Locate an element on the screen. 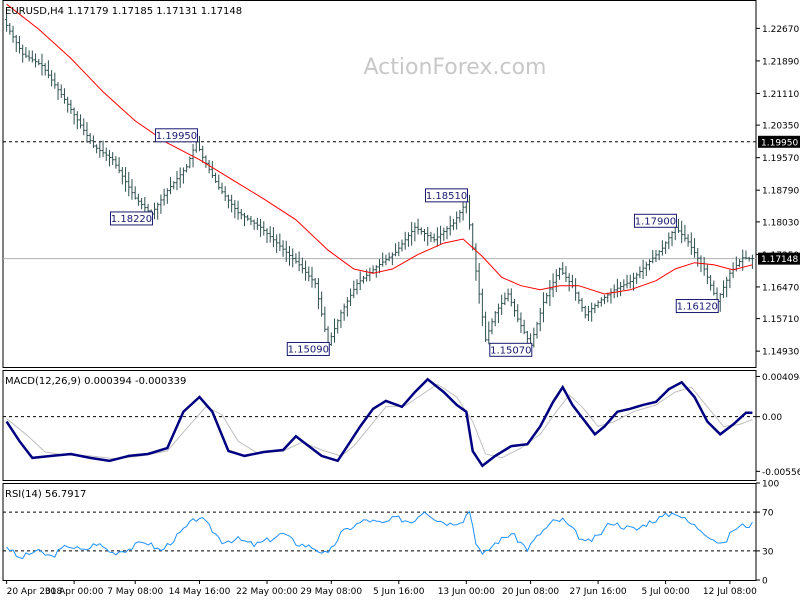  macd-signal-line is located at coordinates (379, 421).